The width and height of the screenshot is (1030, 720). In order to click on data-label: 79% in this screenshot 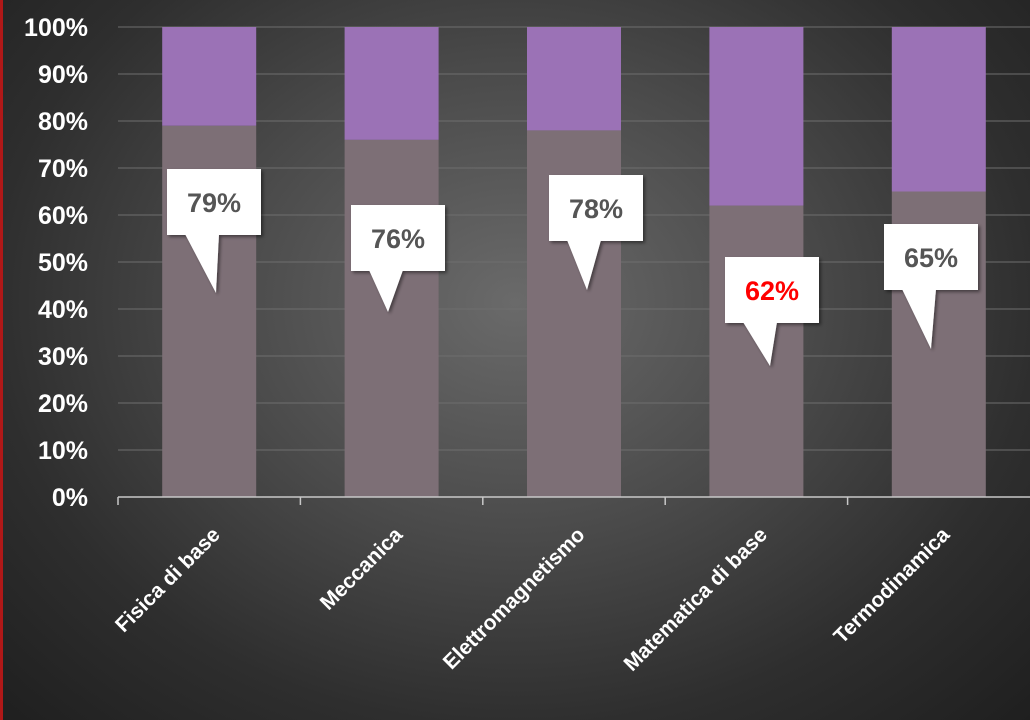, I will do `click(214, 203)`.